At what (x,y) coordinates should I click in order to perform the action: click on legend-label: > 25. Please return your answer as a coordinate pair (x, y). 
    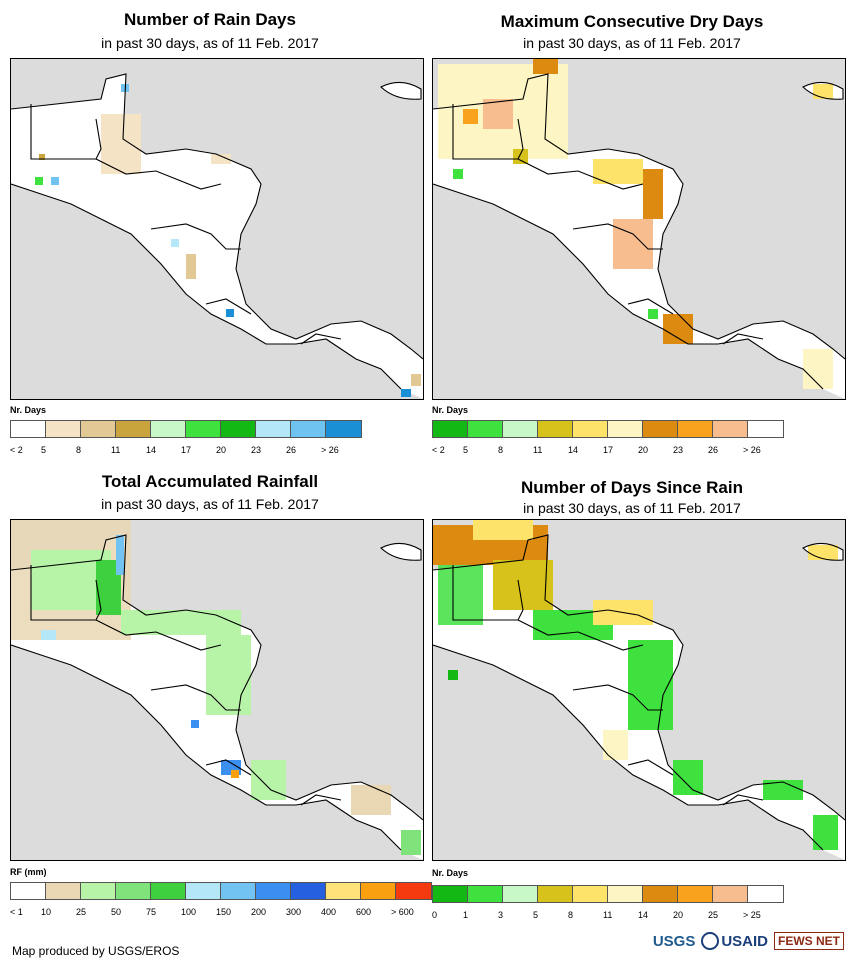
    Looking at the image, I should click on (752, 915).